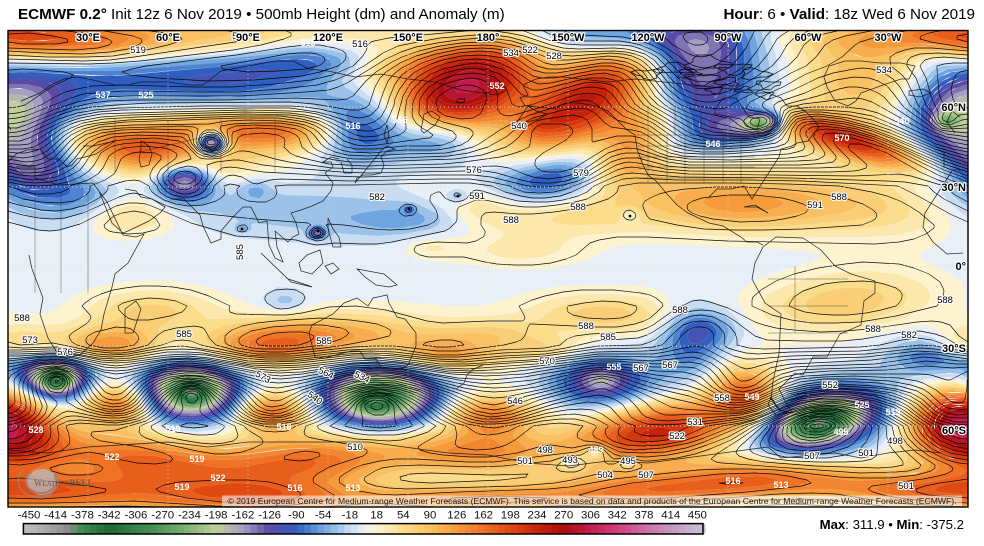 The width and height of the screenshot is (984, 546). Describe the element at coordinates (35, 430) in the screenshot. I see `svg-text: 528` at that location.